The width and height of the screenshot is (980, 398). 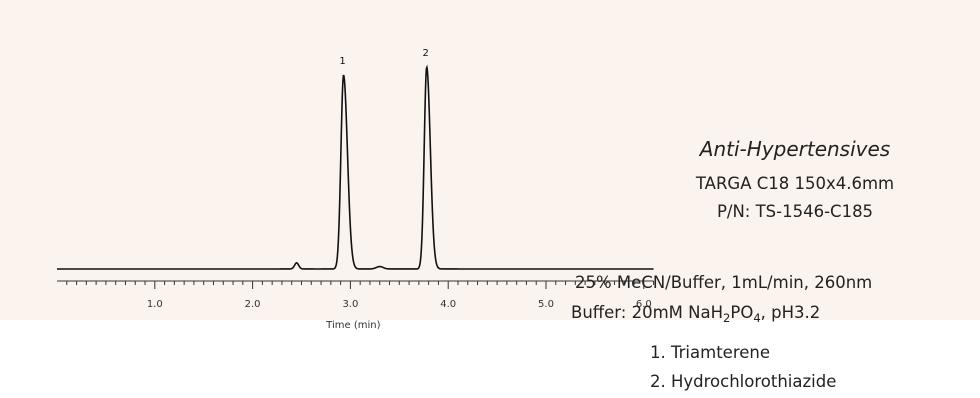 I want to click on x-tick-label: 3.0, so click(x=350, y=304).